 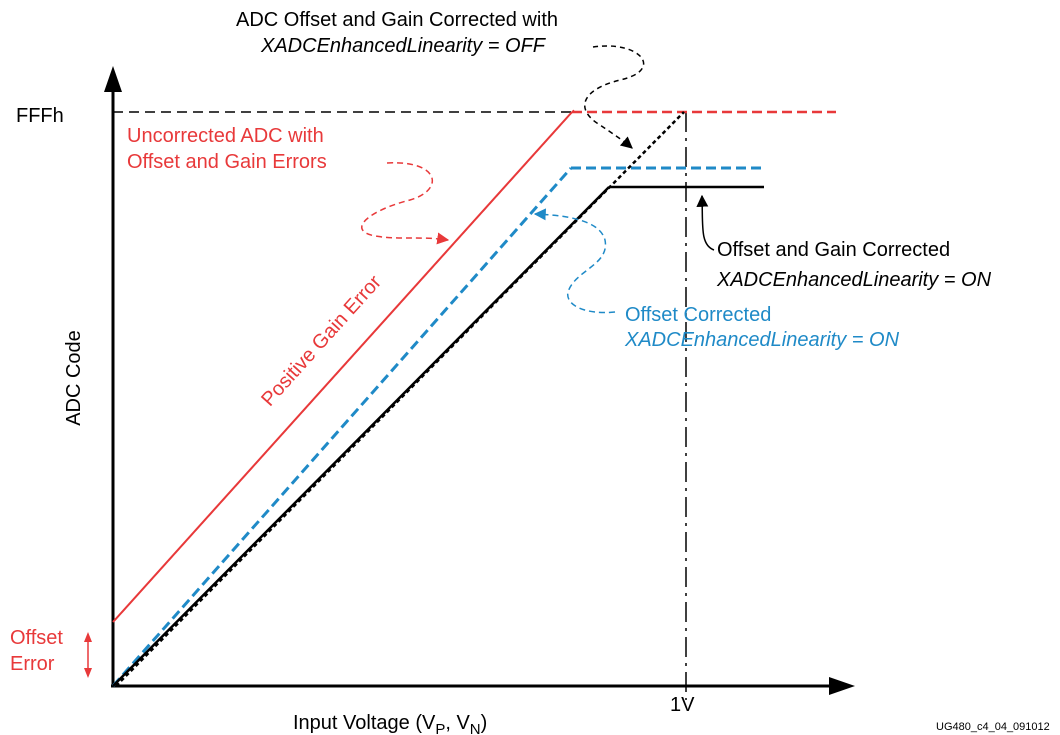 I want to click on offset-gain-corrected-label-line2: XADCEnhancedLinearity = ON, so click(x=854, y=280).